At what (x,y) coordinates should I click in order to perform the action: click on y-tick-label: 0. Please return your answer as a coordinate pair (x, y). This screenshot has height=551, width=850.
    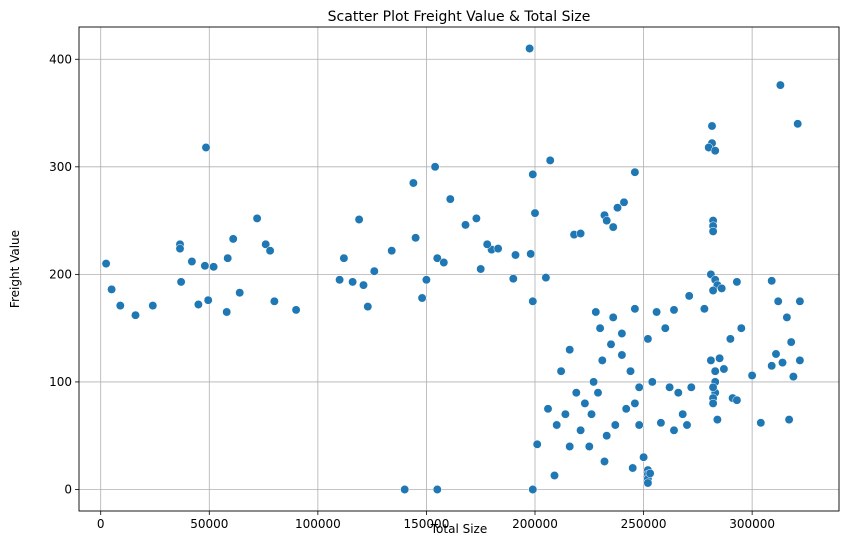
    Looking at the image, I should click on (68, 489).